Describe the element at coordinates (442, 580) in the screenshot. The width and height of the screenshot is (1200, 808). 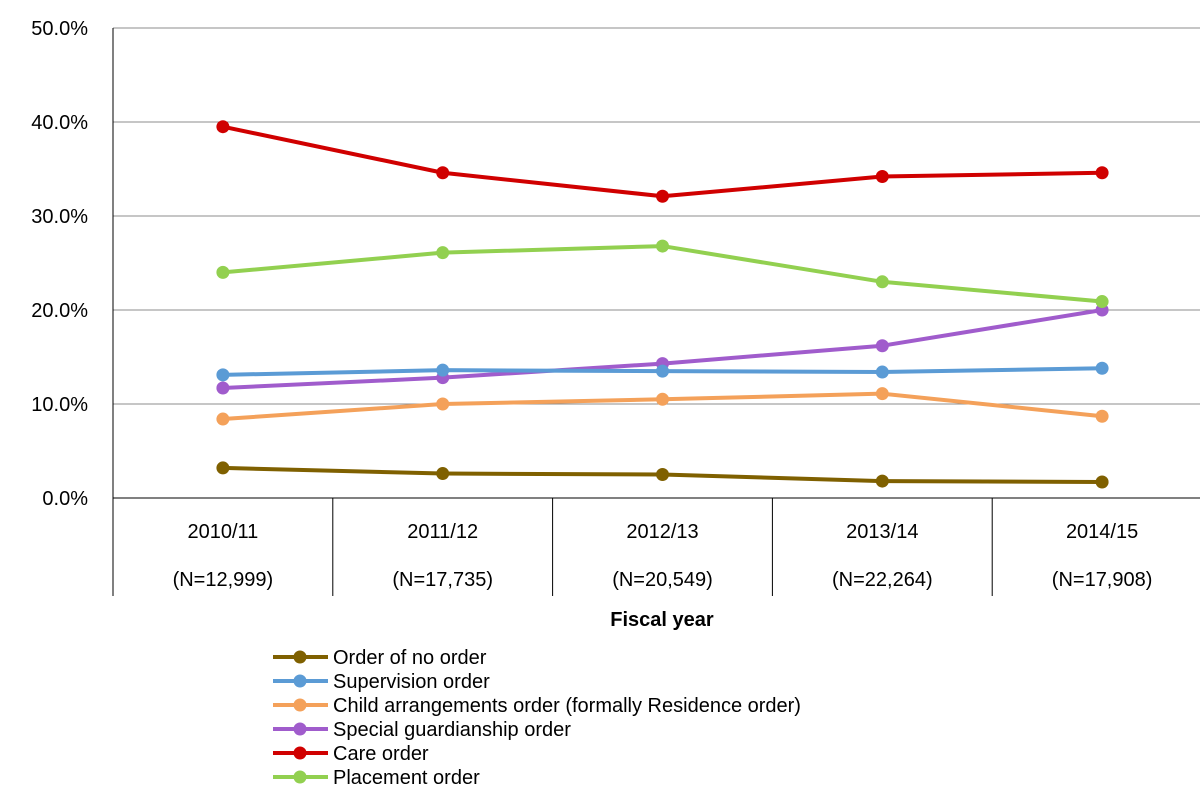
I see `x-tick-count-label: (N=17,735)` at that location.